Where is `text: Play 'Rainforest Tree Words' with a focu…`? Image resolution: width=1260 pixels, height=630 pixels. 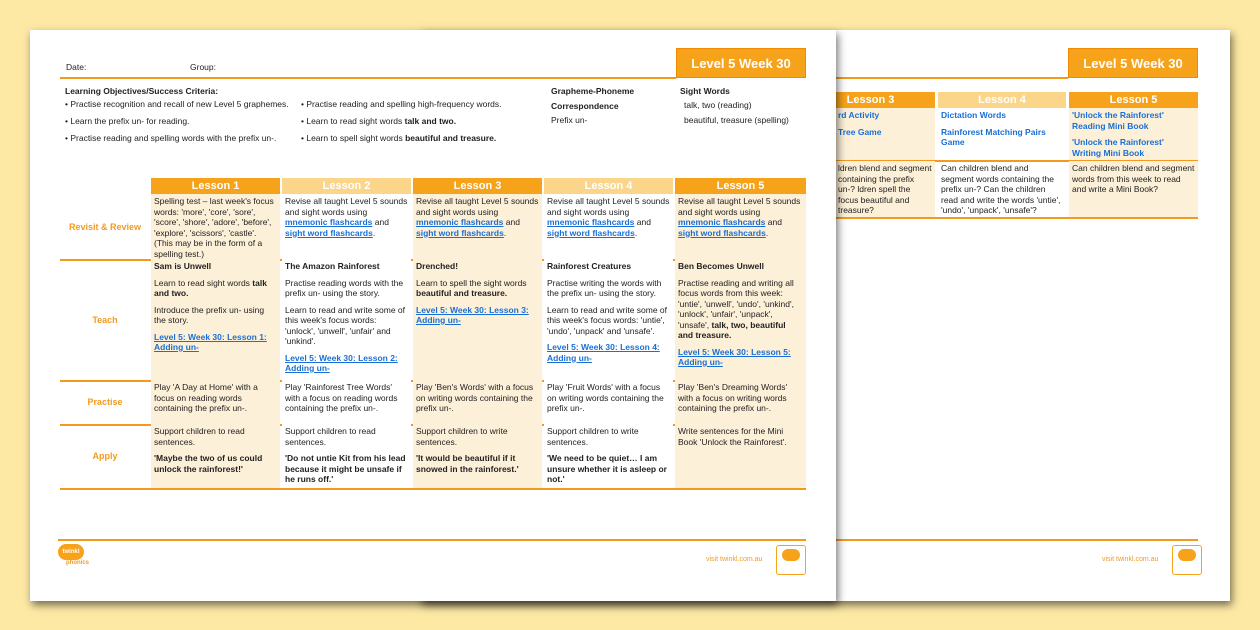 text: Play 'Rainforest Tree Words' with a focu… is located at coordinates (341, 397).